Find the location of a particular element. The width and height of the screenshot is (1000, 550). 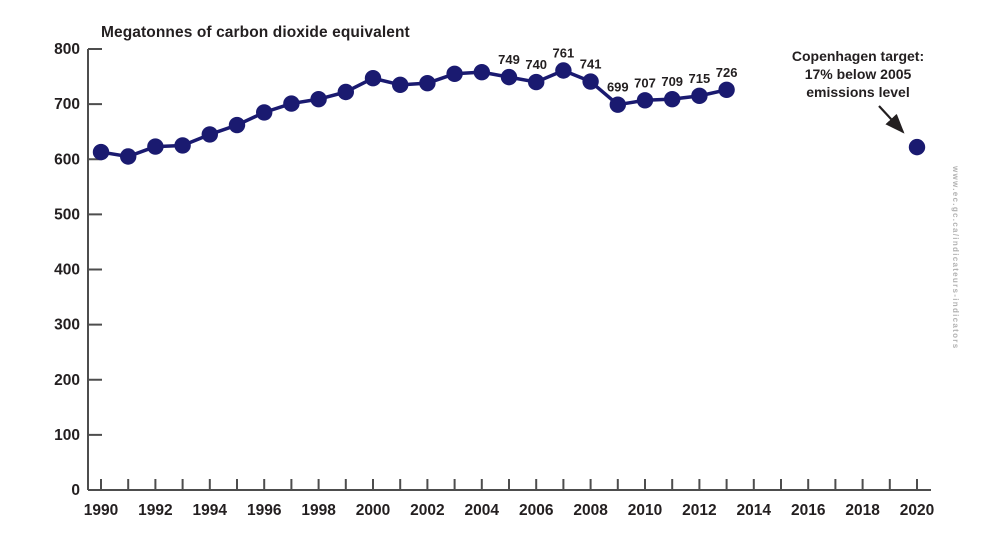

point-label: 761 is located at coordinates (564, 52).